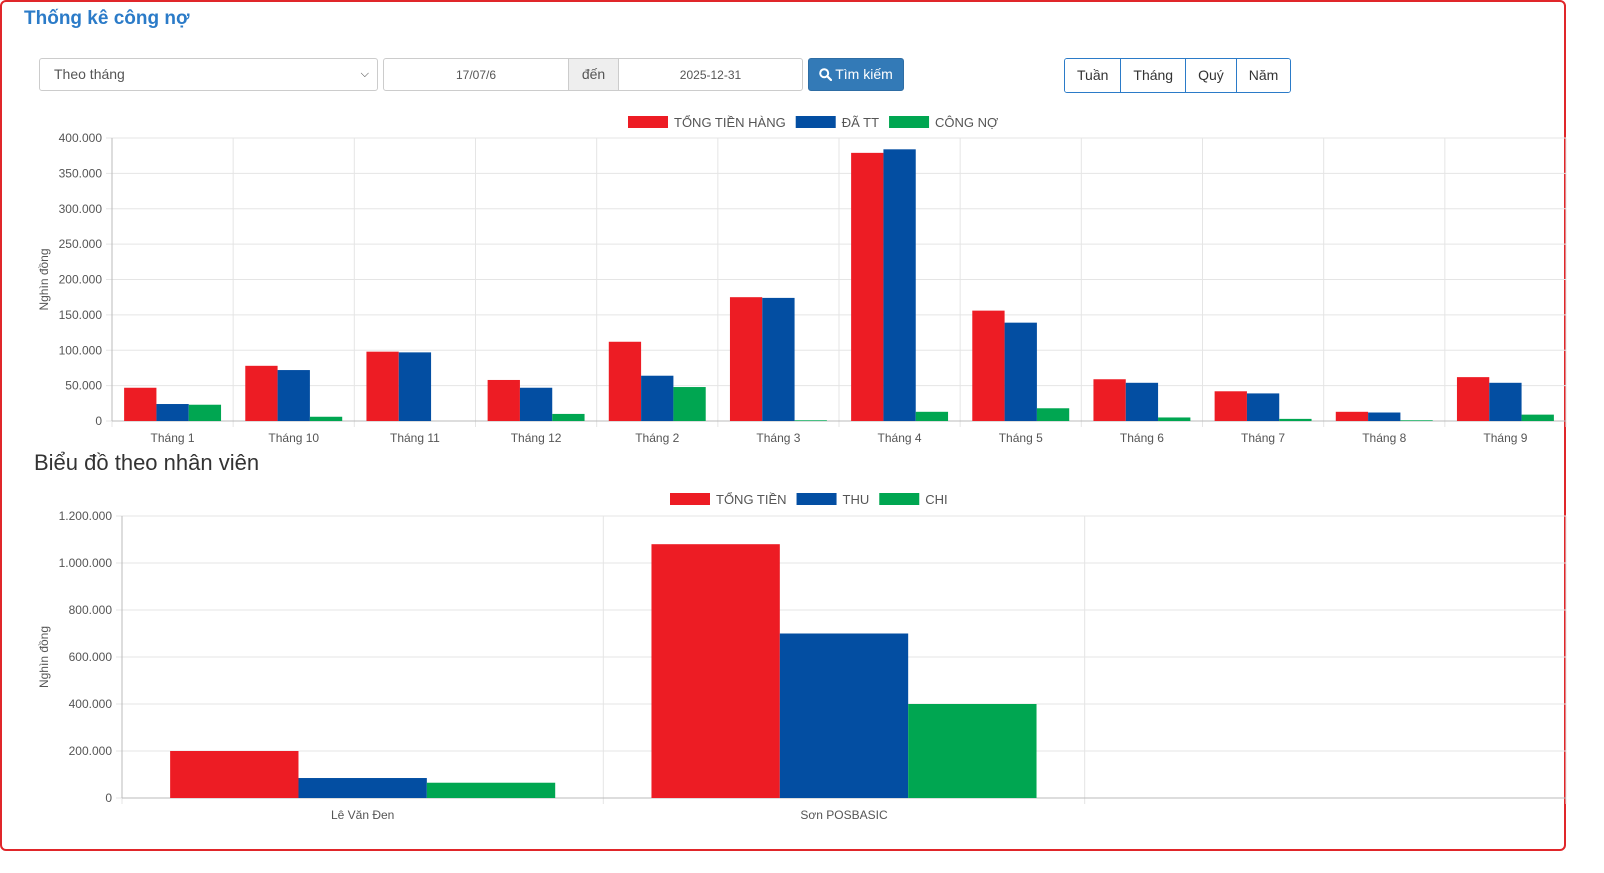  What do you see at coordinates (826, 75) in the screenshot?
I see `search-icon` at bounding box center [826, 75].